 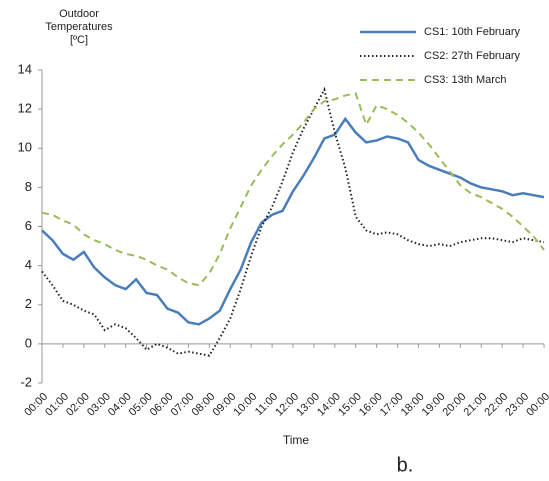 What do you see at coordinates (26, 381) in the screenshot?
I see `y-tick-label: -2` at bounding box center [26, 381].